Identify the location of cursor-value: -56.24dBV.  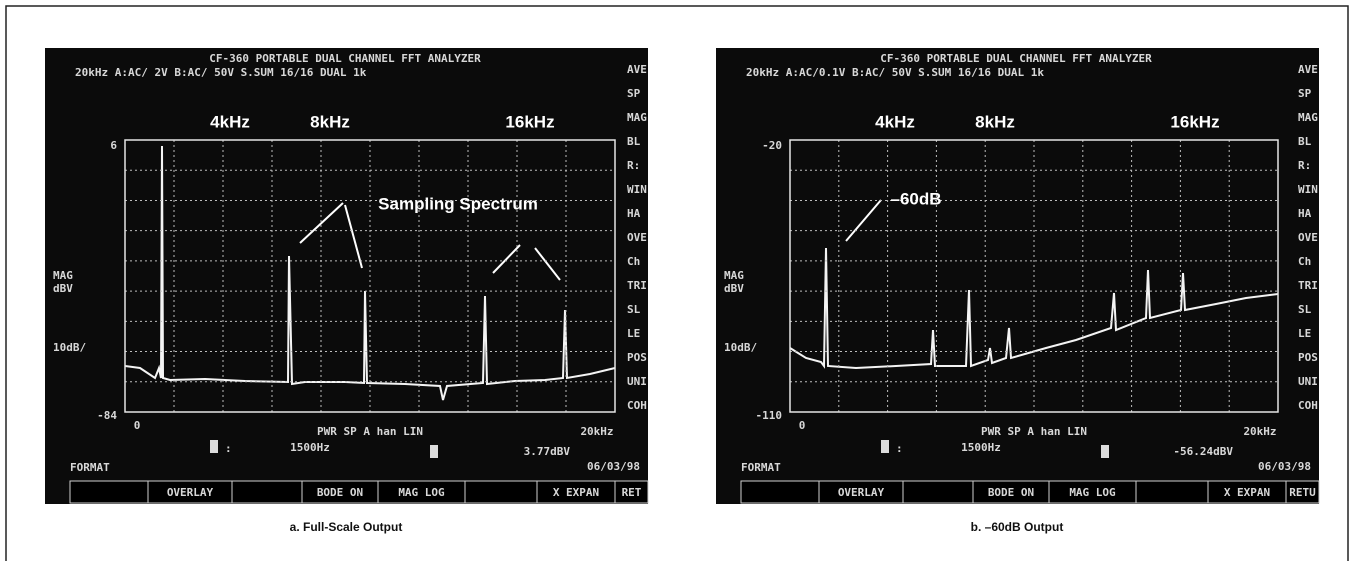
(1203, 451).